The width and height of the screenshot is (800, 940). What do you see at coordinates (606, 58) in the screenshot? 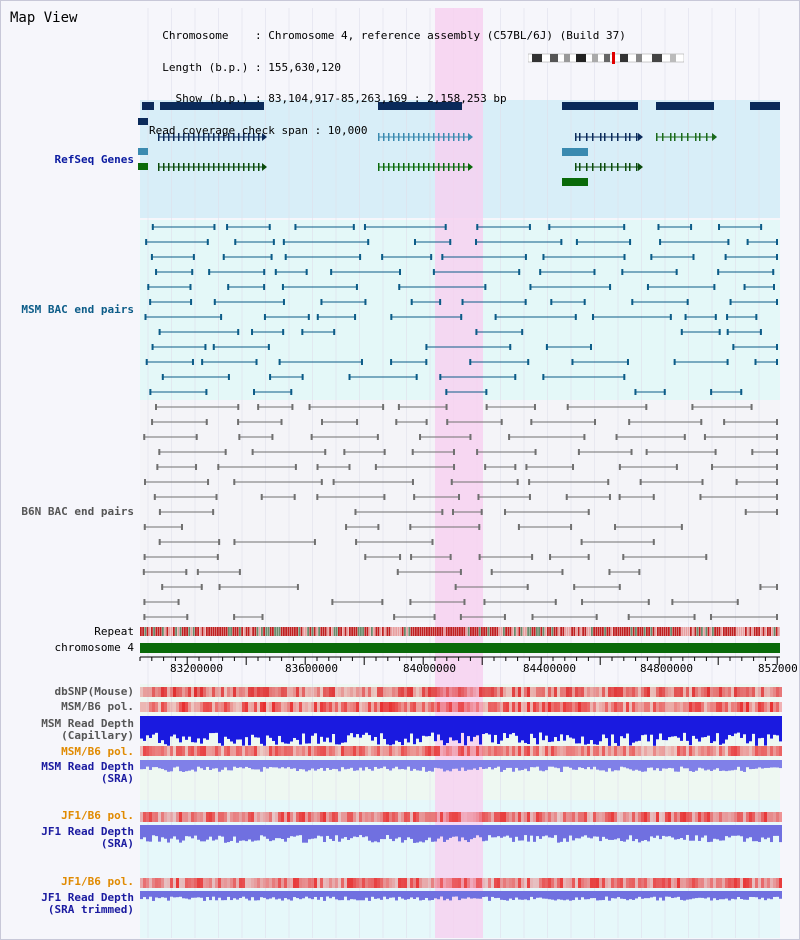
I see `chromosome-ideogram` at bounding box center [606, 58].